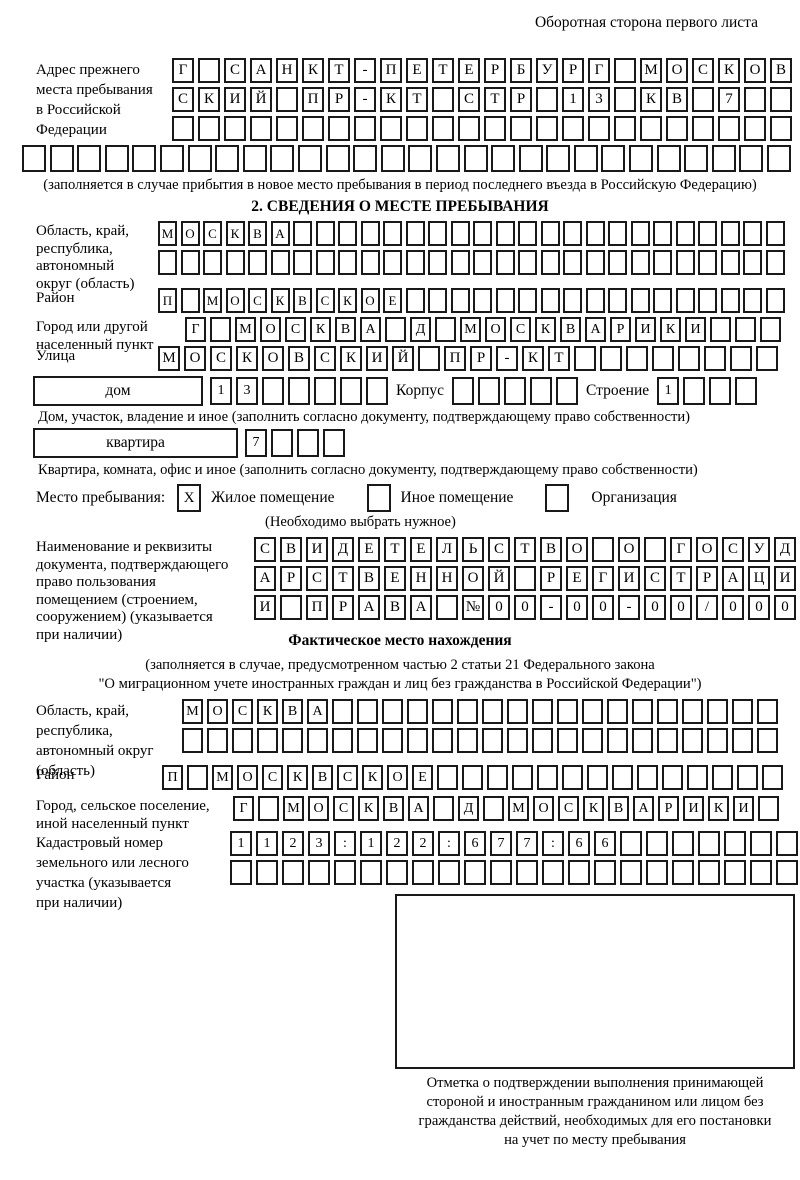 Image resolution: width=800 pixels, height=1180 pixels. What do you see at coordinates (729, 99) in the screenshot?
I see `char-box: 7` at bounding box center [729, 99].